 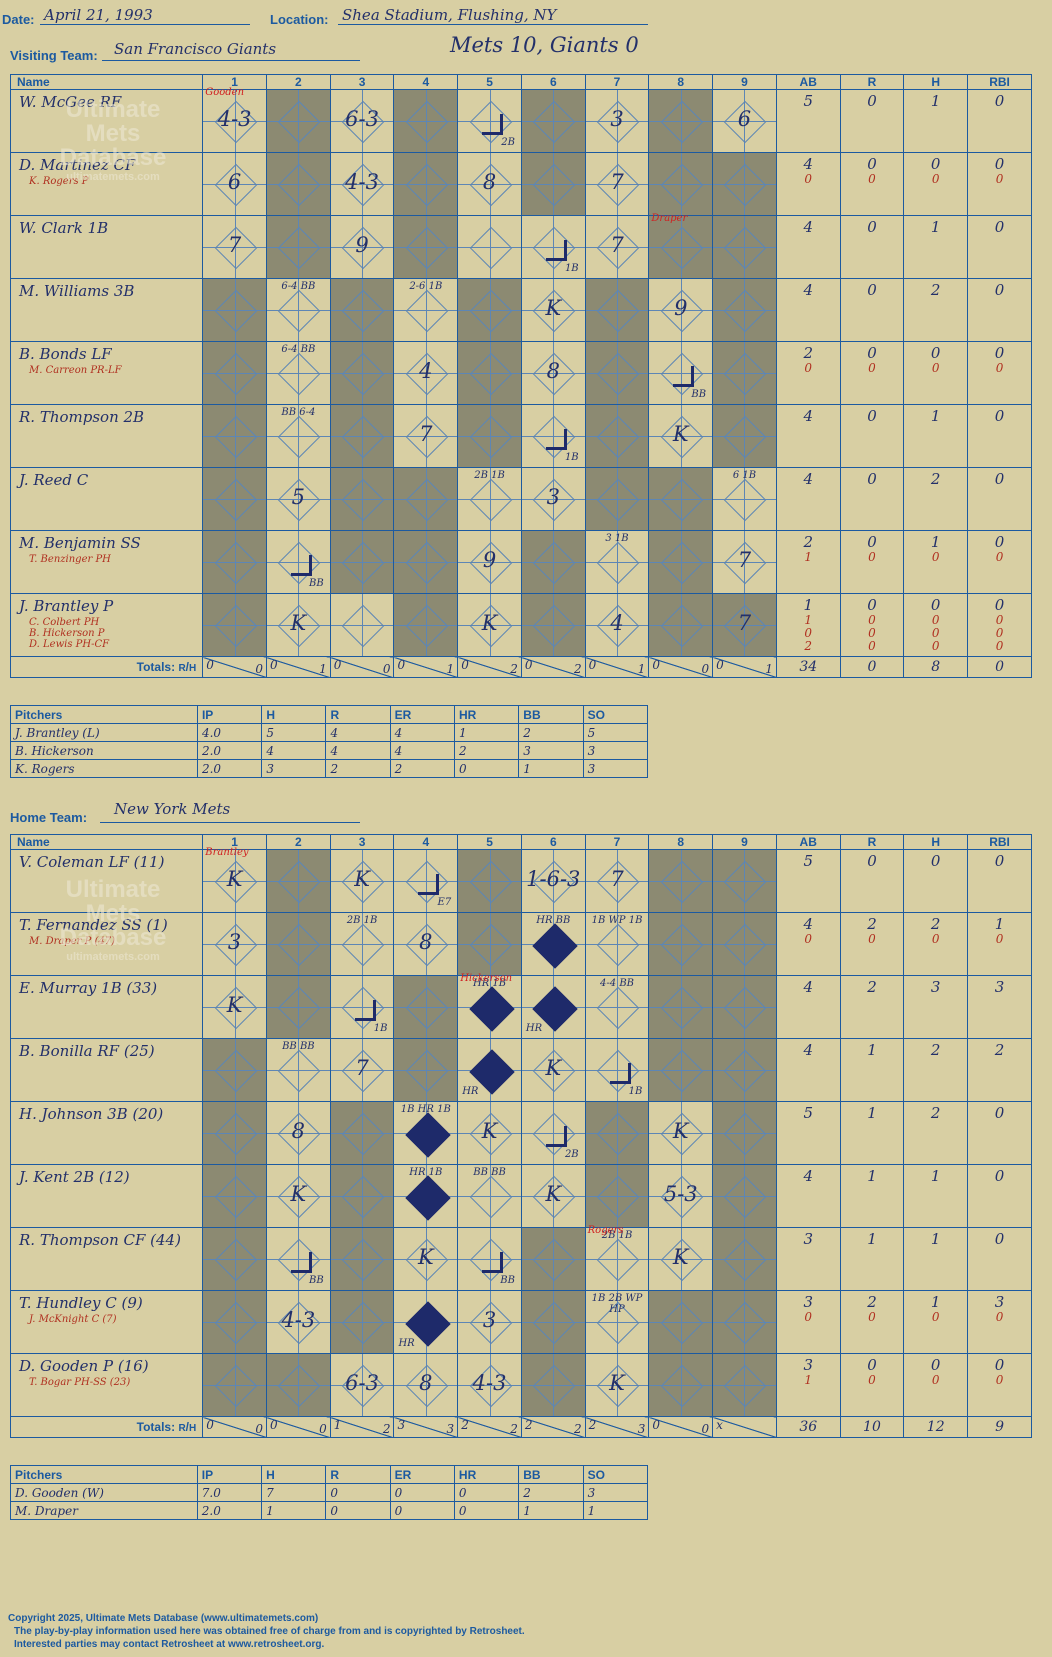 I want to click on pitchers-col-header: R, so click(x=358, y=1474).